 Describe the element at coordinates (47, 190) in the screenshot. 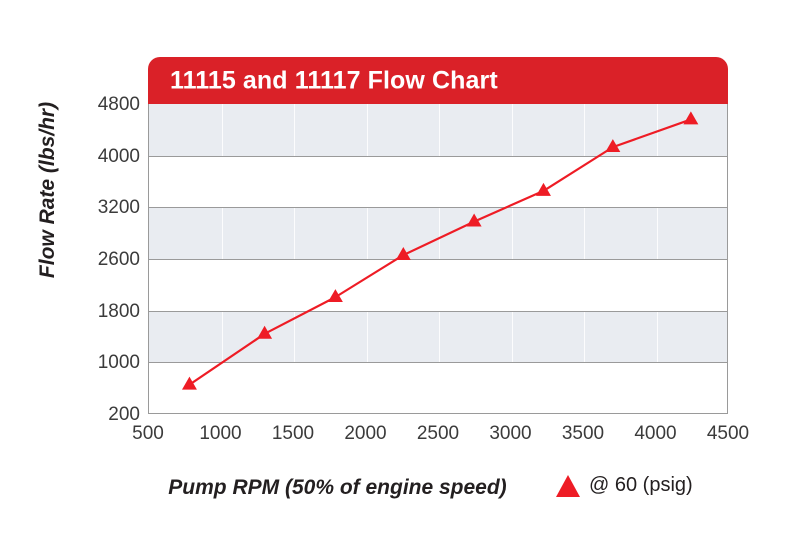

I see `y-axis-title: Flow Rate (lbs/hr)` at that location.